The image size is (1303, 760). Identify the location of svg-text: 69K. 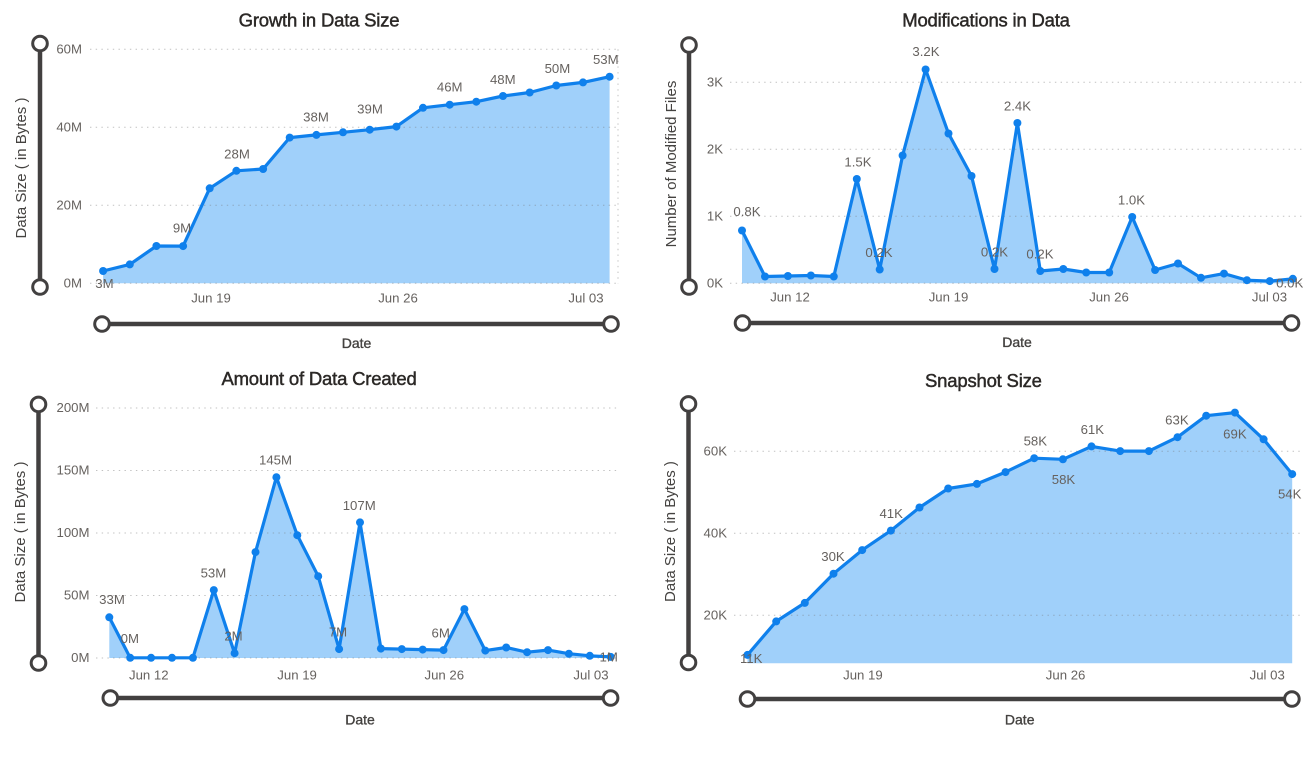
(1235, 434).